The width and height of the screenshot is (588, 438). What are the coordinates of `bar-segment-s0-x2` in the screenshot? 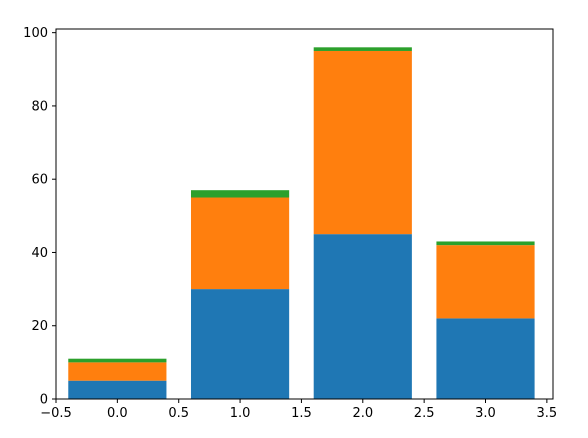 It's located at (362, 316).